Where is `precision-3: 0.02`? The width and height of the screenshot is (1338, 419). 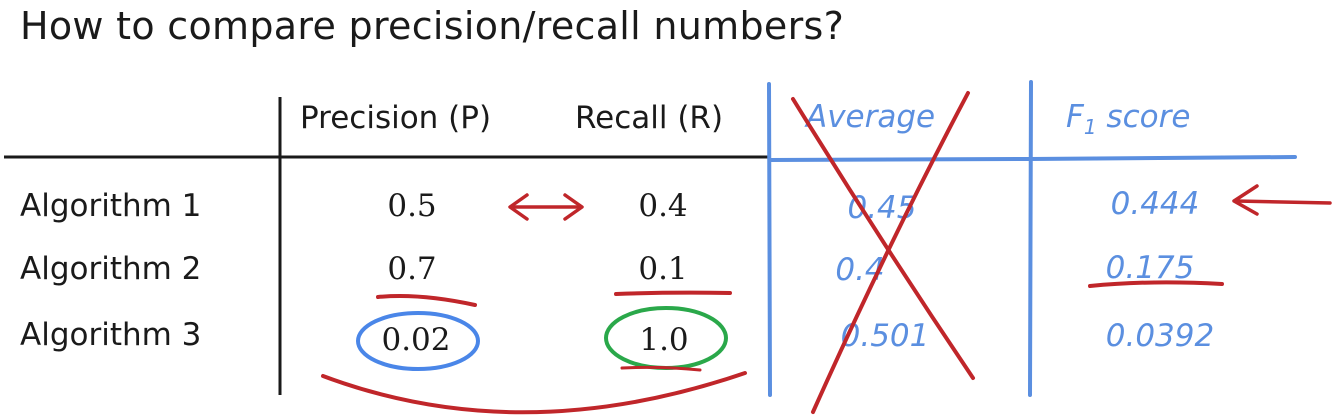 precision-3: 0.02 is located at coordinates (416, 340).